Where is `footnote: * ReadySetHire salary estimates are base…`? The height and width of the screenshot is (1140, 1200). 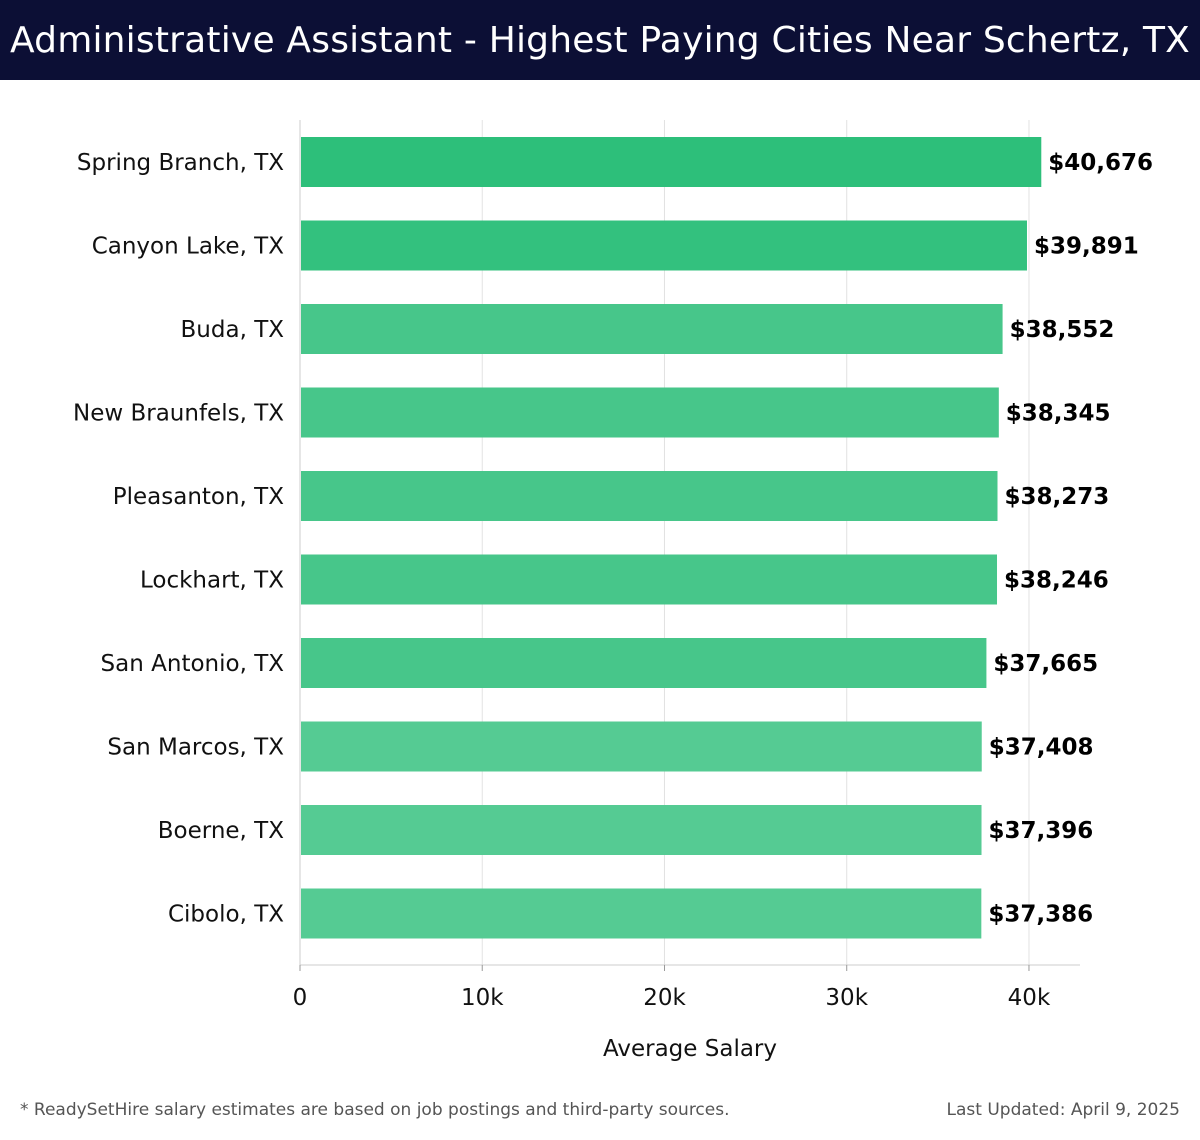 footnote: * ReadySetHire salary estimates are base… is located at coordinates (375, 1110).